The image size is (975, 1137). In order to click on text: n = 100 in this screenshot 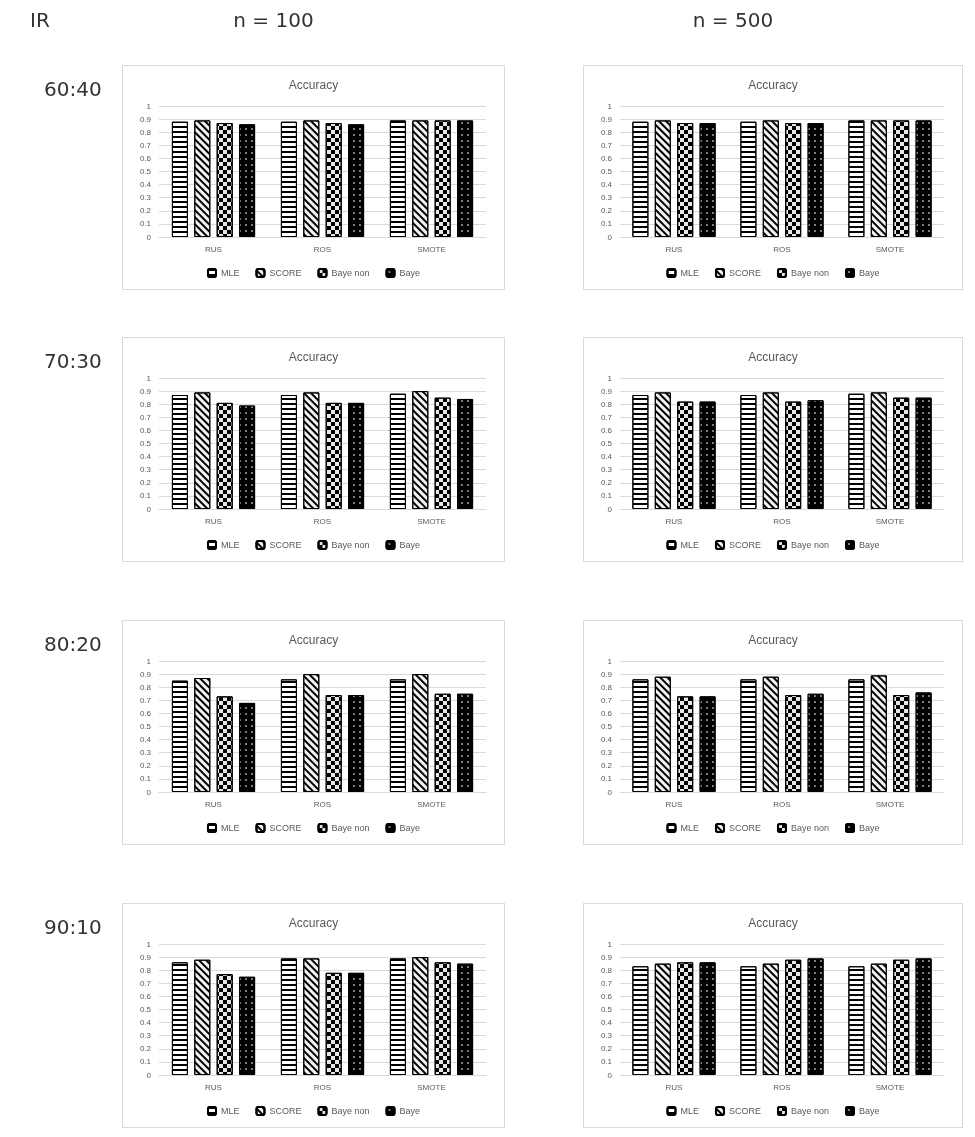, I will do `click(273, 20)`.